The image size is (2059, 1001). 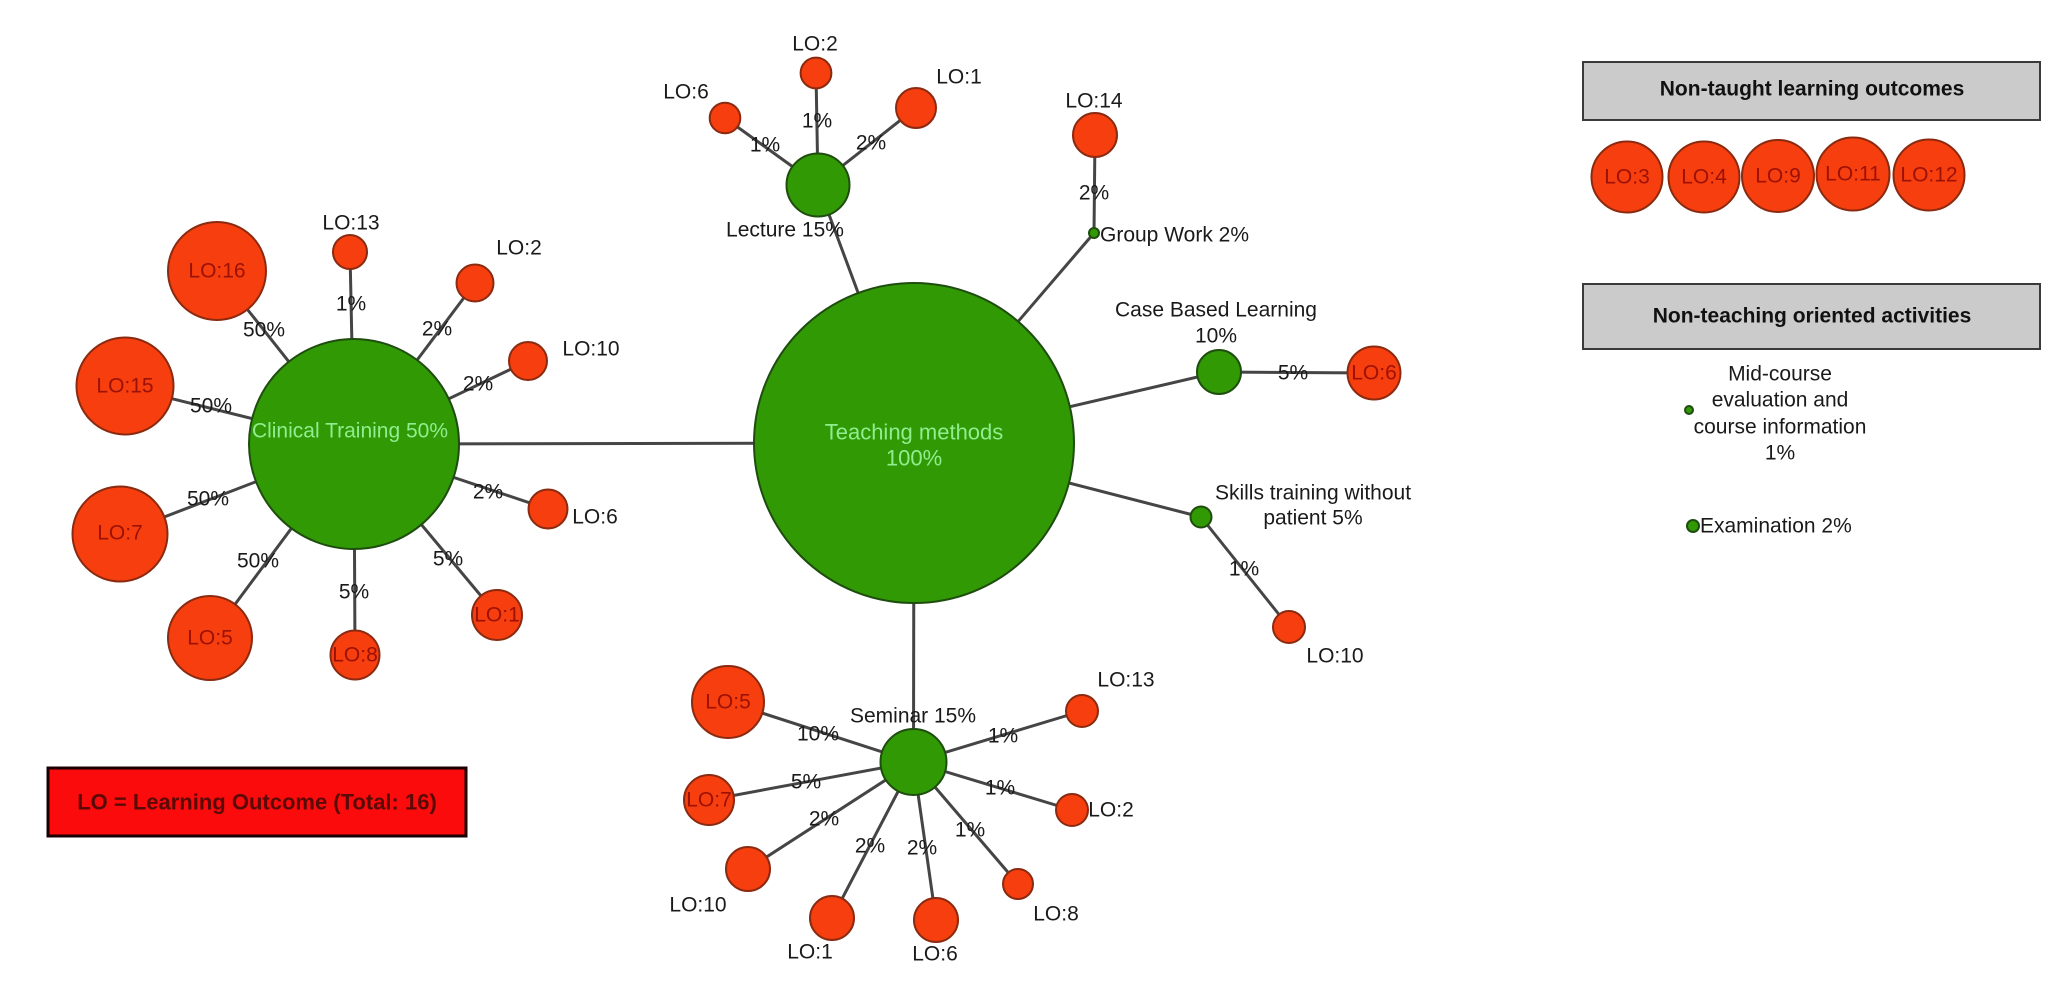 What do you see at coordinates (1174, 235) in the screenshot?
I see `svg-text: Group Work 2%` at bounding box center [1174, 235].